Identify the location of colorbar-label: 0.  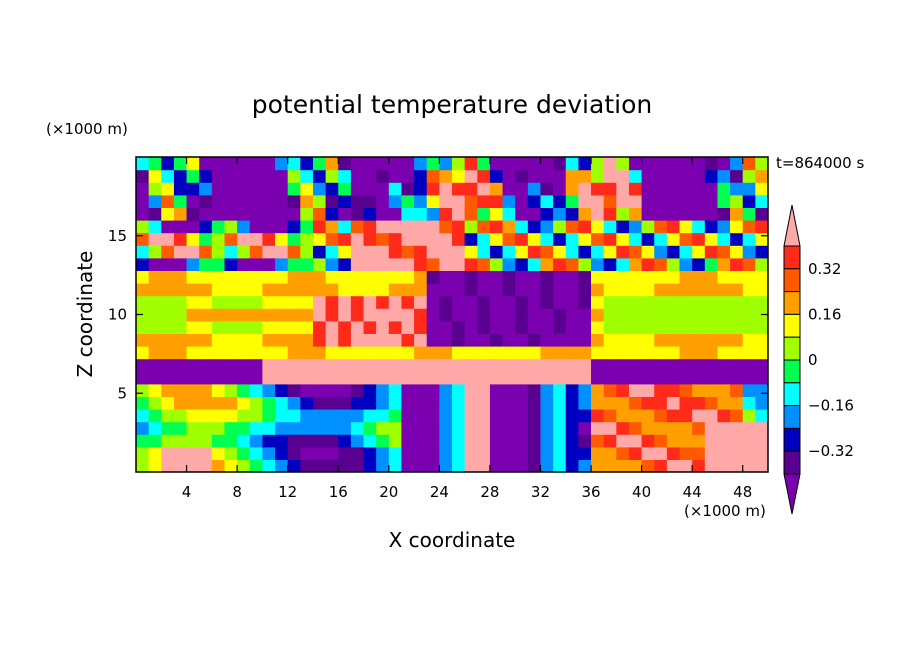
(813, 360).